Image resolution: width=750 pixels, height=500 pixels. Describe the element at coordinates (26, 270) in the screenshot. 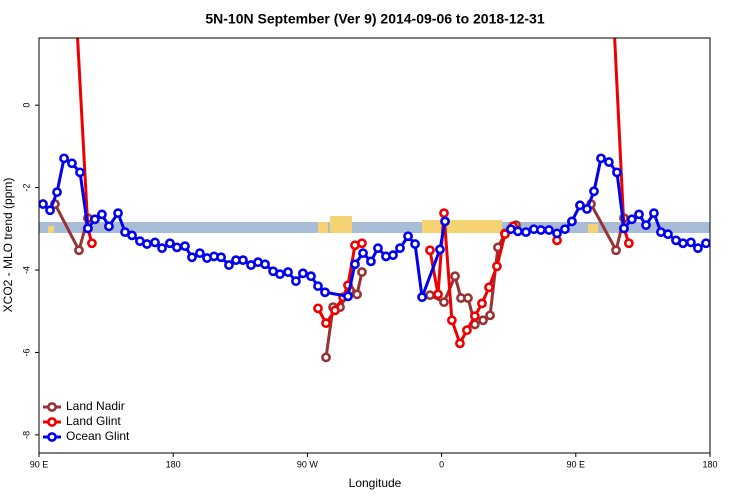

I see `y-tick-label: -4` at that location.